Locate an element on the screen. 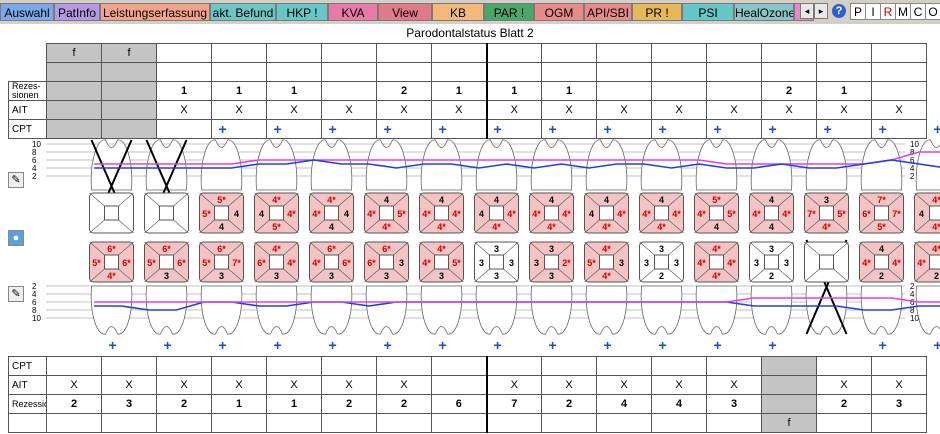 The height and width of the screenshot is (434, 940). upper-ait-cell is located at coordinates (74, 110).